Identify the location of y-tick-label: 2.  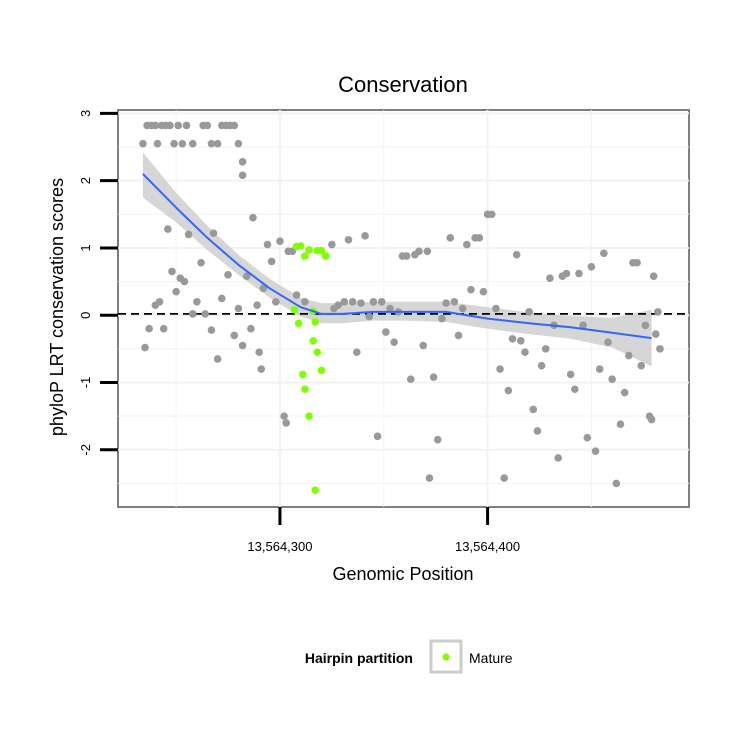
(85, 180).